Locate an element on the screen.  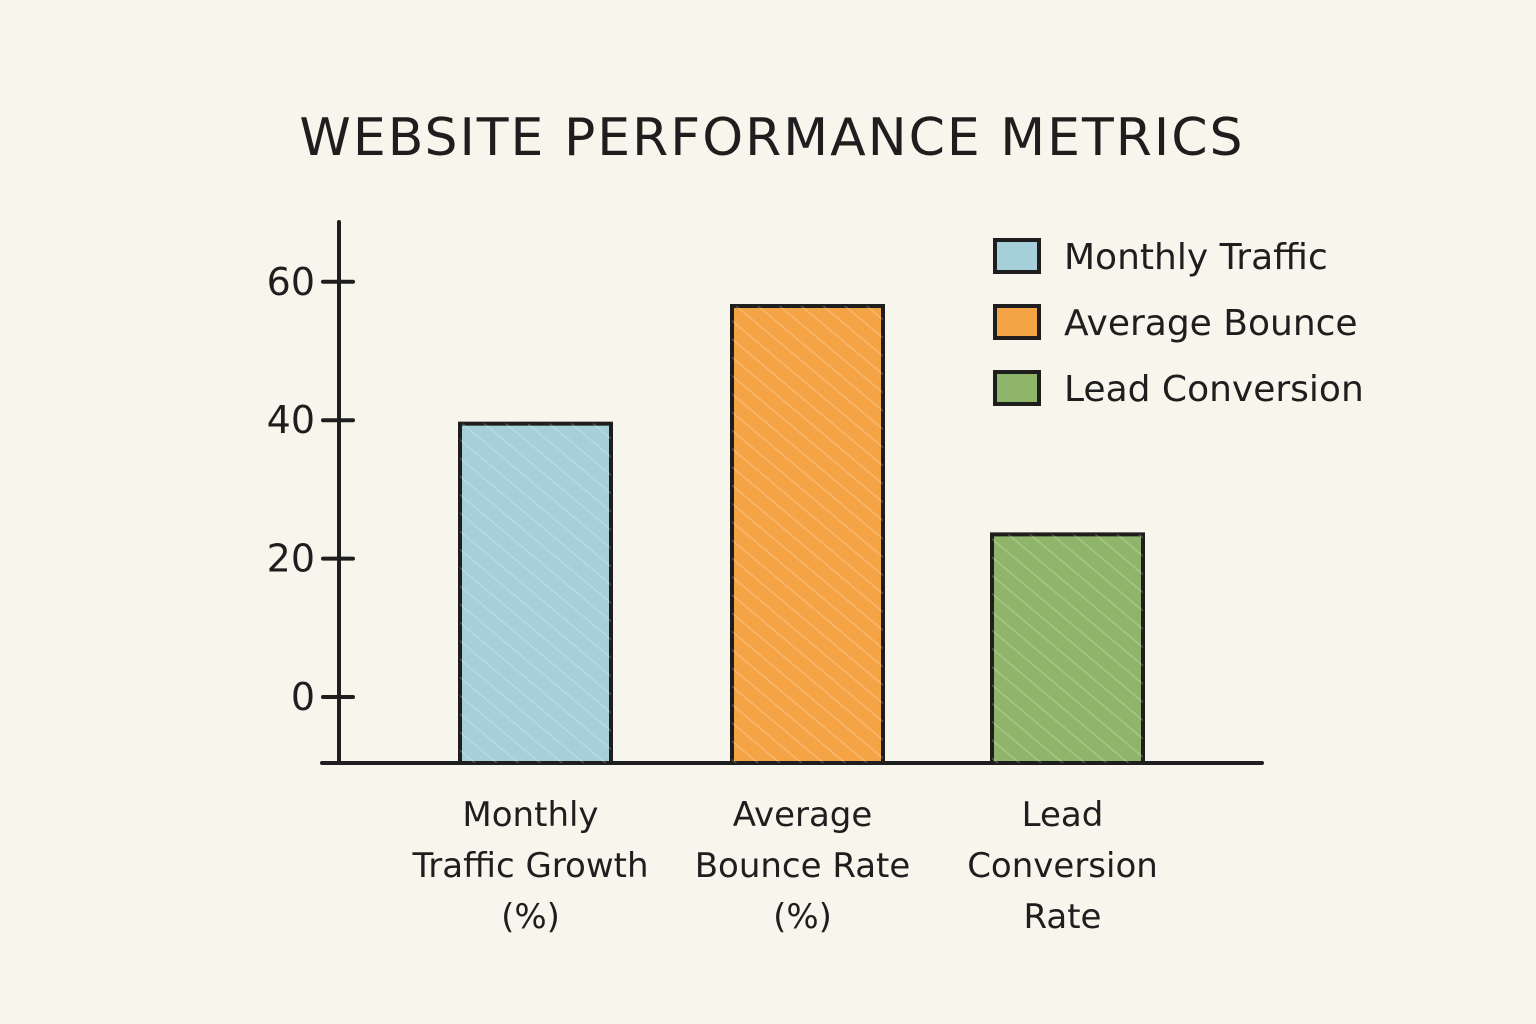
category-label: Conversion is located at coordinates (1062, 866).